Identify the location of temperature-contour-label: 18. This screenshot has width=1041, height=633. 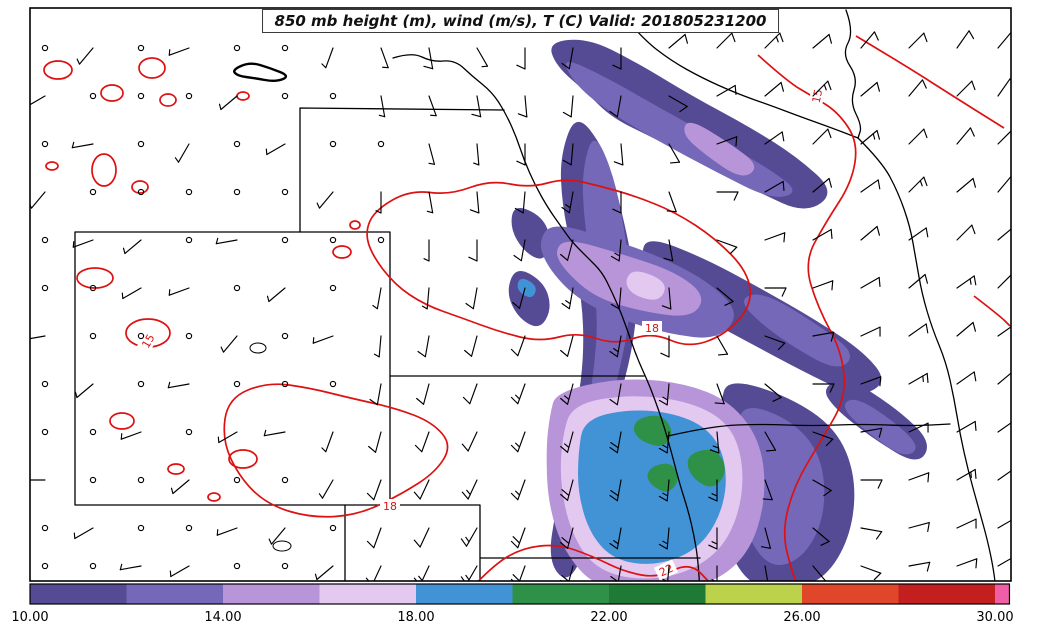
(652, 328).